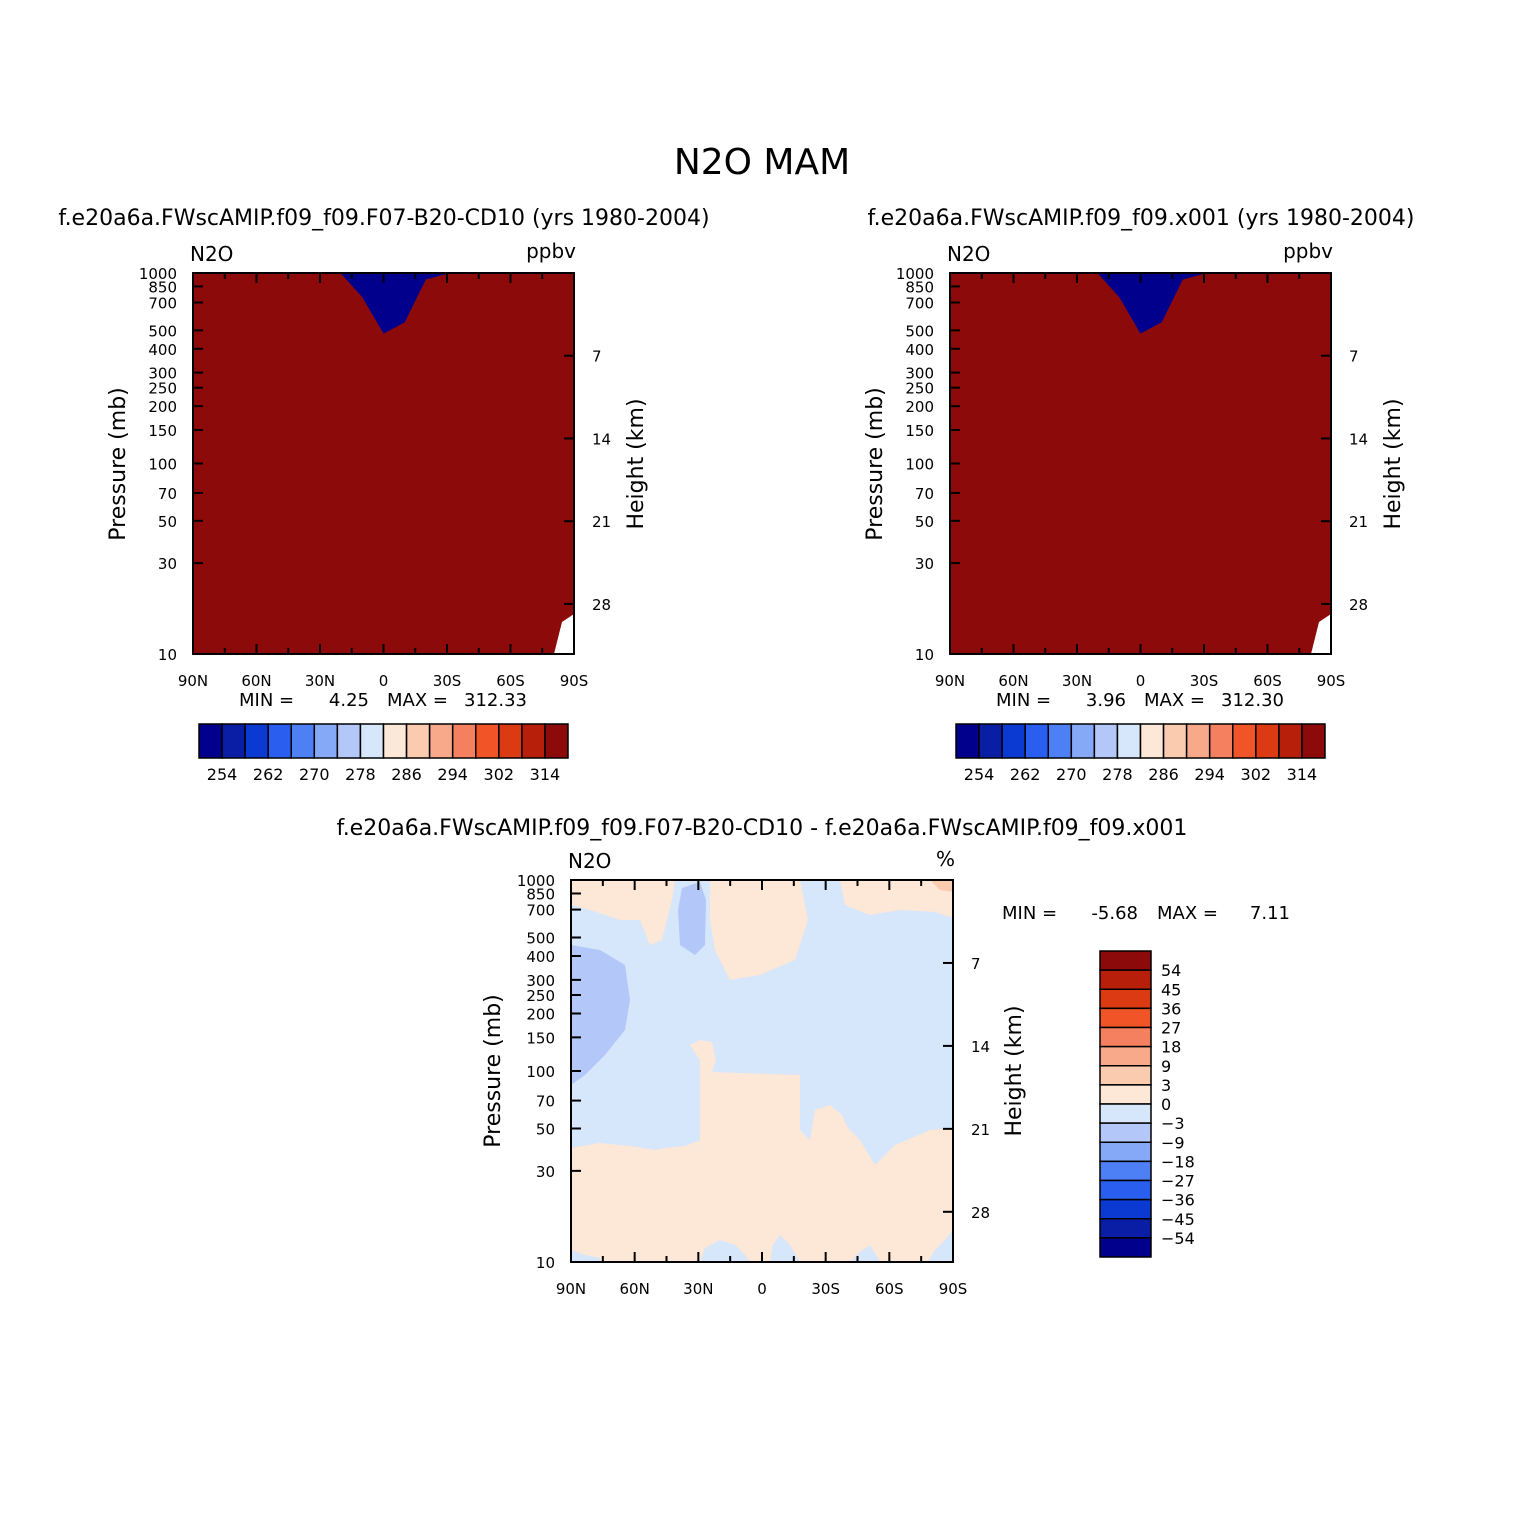 This screenshot has width=1524, height=1528. Describe the element at coordinates (1174, 700) in the screenshot. I see `panel-right-max-label: MAX =` at that location.